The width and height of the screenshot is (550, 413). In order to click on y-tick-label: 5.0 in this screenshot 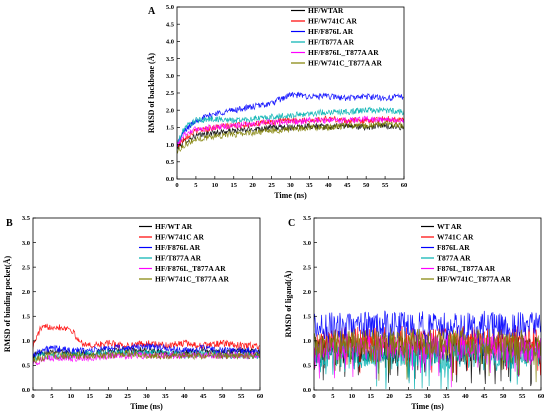, I will do `click(170, 7)`.